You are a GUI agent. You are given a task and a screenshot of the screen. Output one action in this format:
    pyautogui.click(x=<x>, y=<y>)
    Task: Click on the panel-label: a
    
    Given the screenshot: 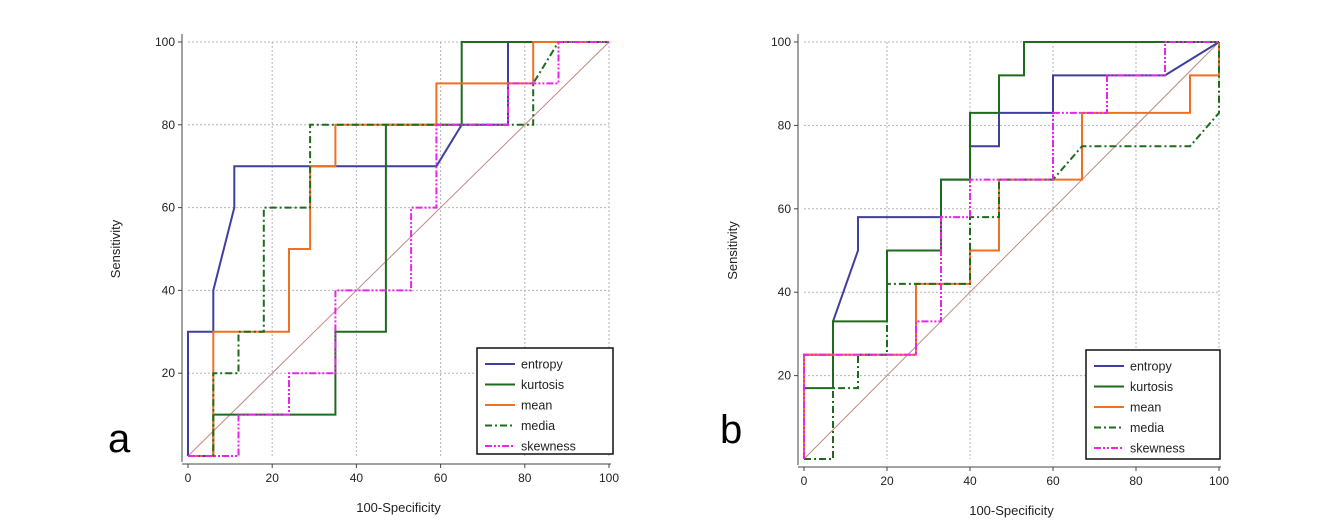 What is the action you would take?
    pyautogui.click(x=119, y=439)
    